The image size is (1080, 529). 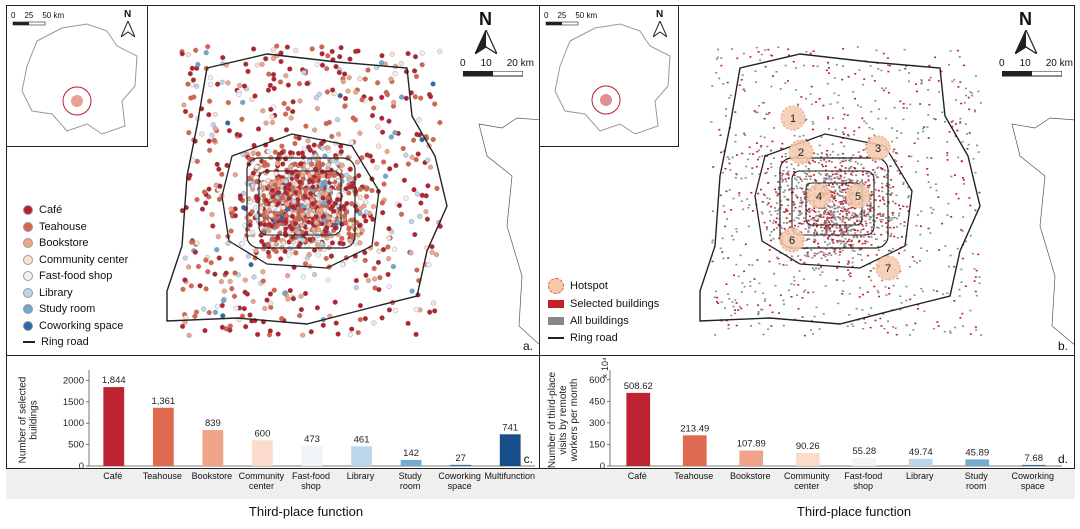 I want to click on y-tick-label: 300, so click(x=597, y=423).